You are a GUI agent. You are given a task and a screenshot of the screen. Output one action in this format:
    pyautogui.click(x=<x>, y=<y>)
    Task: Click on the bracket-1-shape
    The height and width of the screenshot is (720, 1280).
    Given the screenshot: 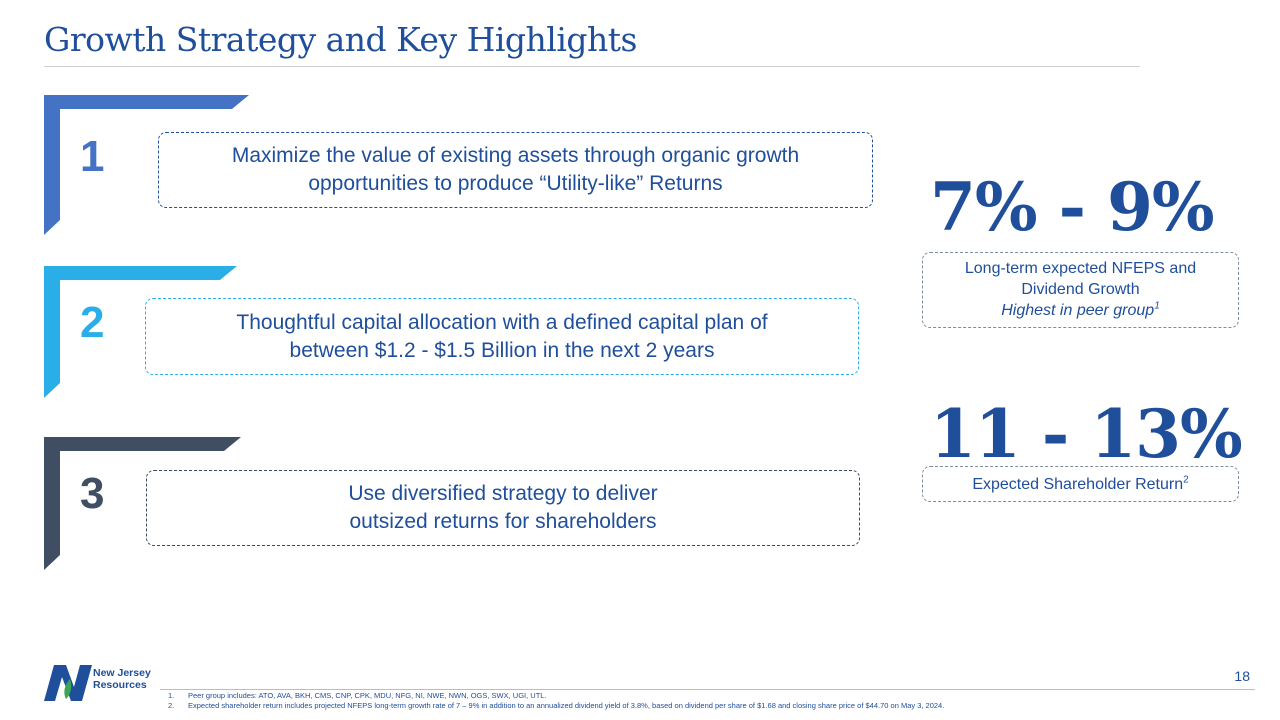 What is the action you would take?
    pyautogui.click(x=146, y=165)
    